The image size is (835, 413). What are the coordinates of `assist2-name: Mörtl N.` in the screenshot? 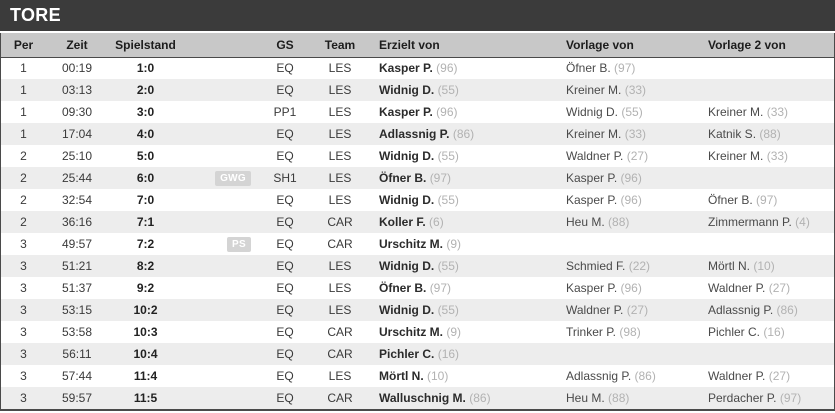 It's located at (729, 266).